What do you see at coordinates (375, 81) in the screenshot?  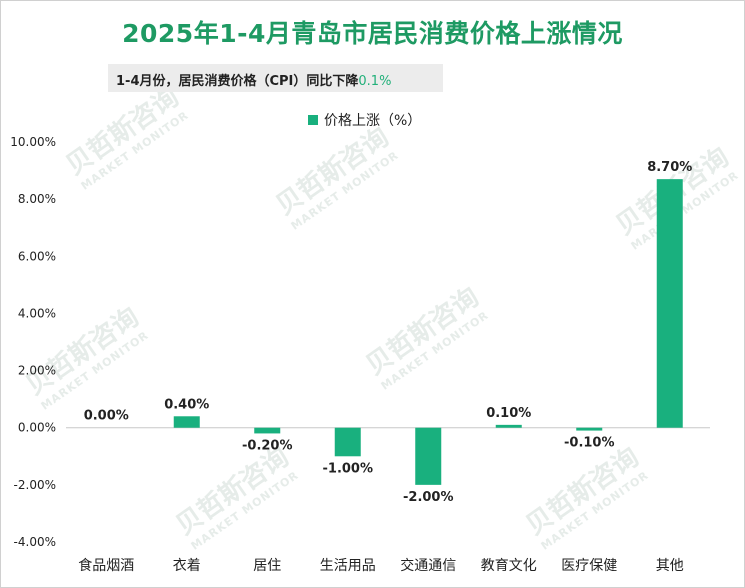 I see `subtitle-highlight: 0.1%` at bounding box center [375, 81].